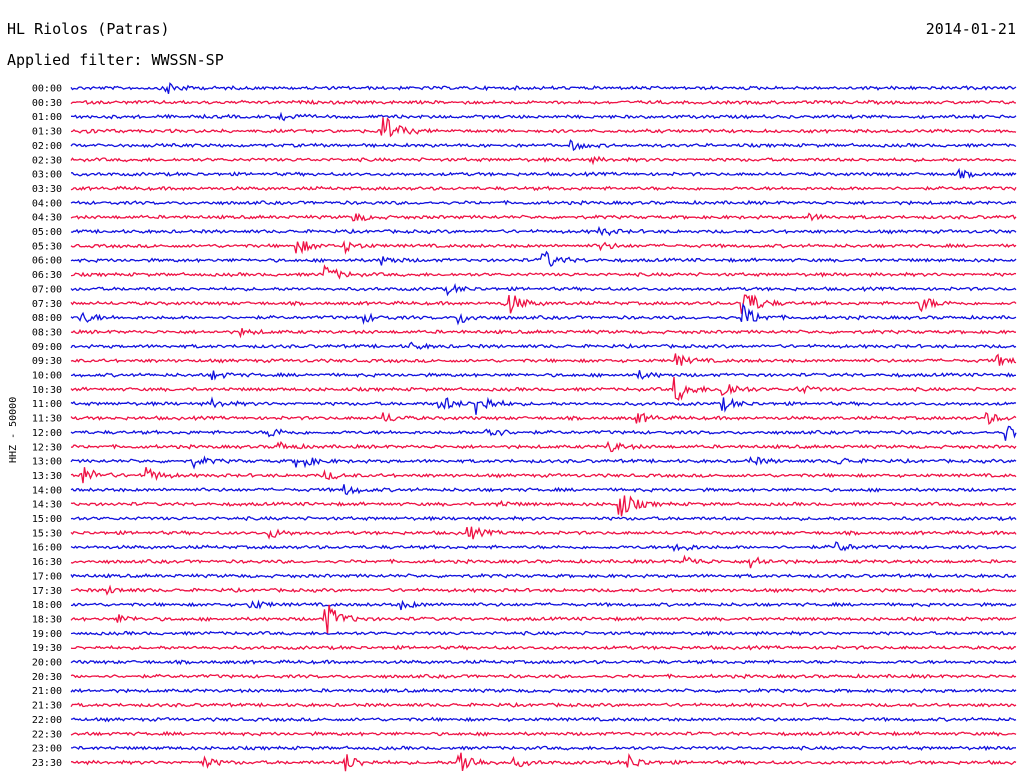 The image size is (1024, 780). Describe the element at coordinates (47, 347) in the screenshot. I see `row-time-label: 09:00` at that location.